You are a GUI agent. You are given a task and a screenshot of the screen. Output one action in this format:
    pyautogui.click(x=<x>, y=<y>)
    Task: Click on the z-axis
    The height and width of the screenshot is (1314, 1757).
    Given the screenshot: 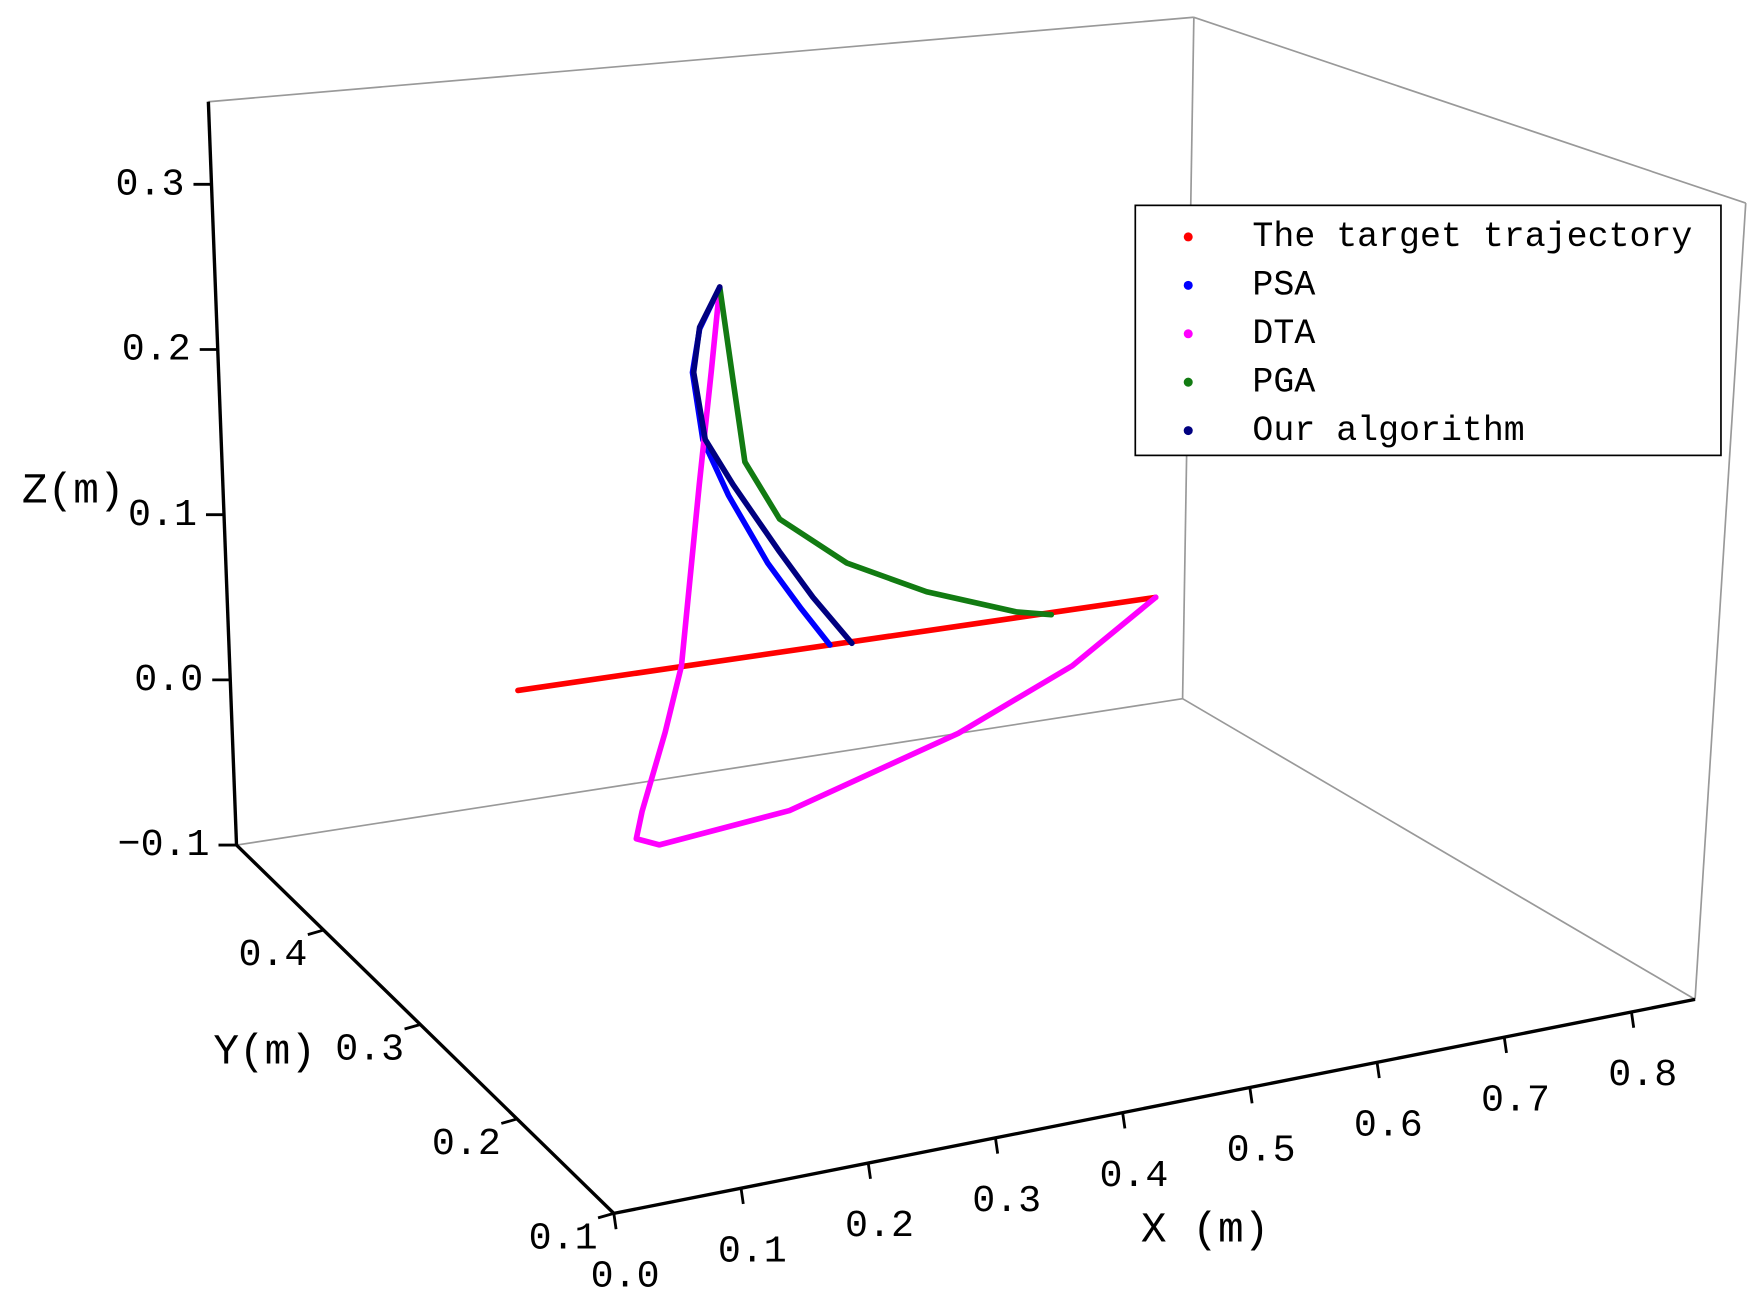 What is the action you would take?
    pyautogui.click(x=222, y=473)
    